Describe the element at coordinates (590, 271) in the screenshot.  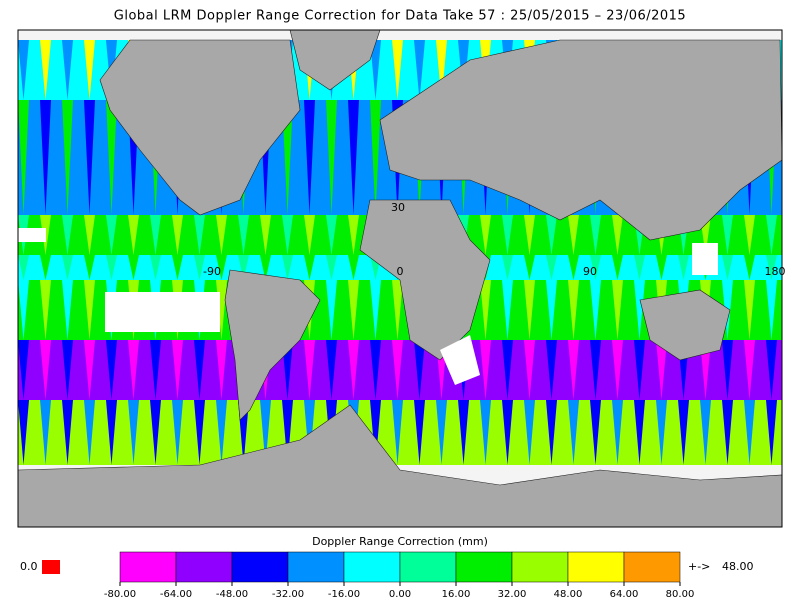
I see `grid-label: 90` at that location.